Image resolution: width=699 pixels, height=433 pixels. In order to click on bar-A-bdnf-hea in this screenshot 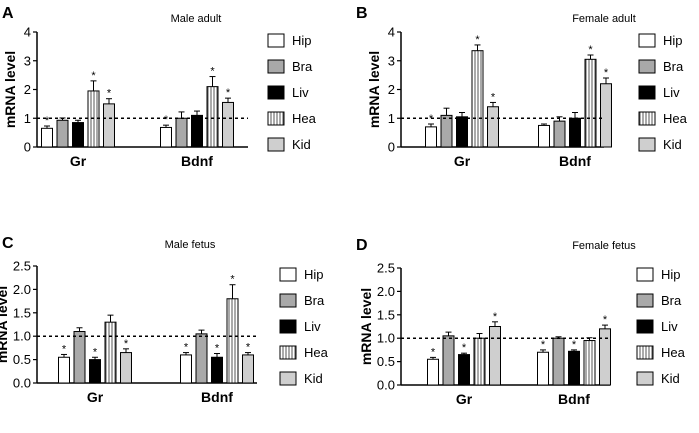, I will do `click(212, 117)`.